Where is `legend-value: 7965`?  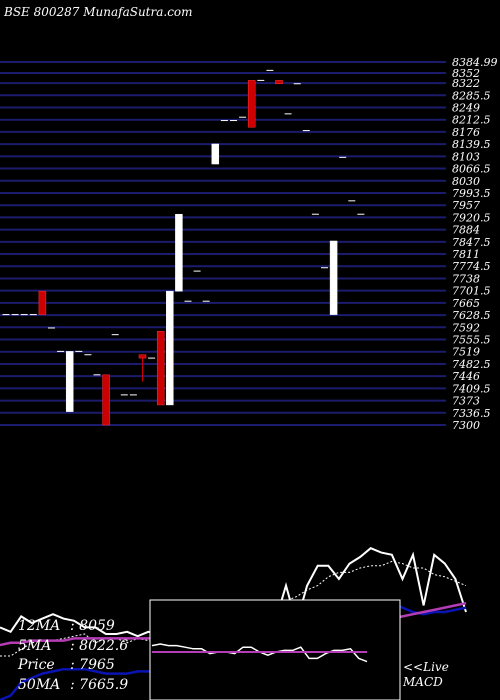 legend-value: 7965 is located at coordinates (97, 665).